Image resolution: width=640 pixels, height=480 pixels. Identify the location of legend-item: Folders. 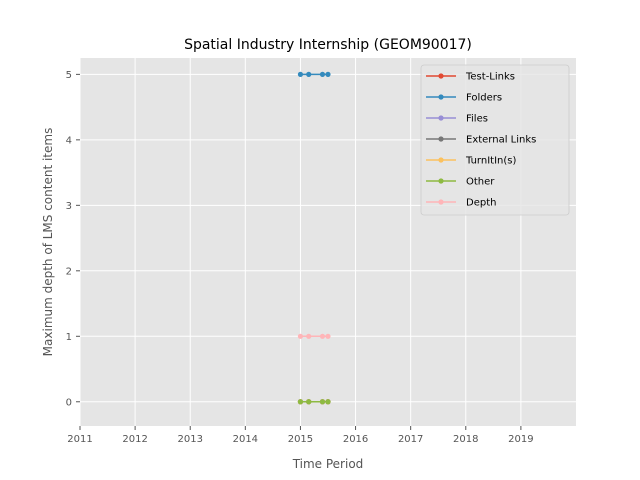
(464, 98).